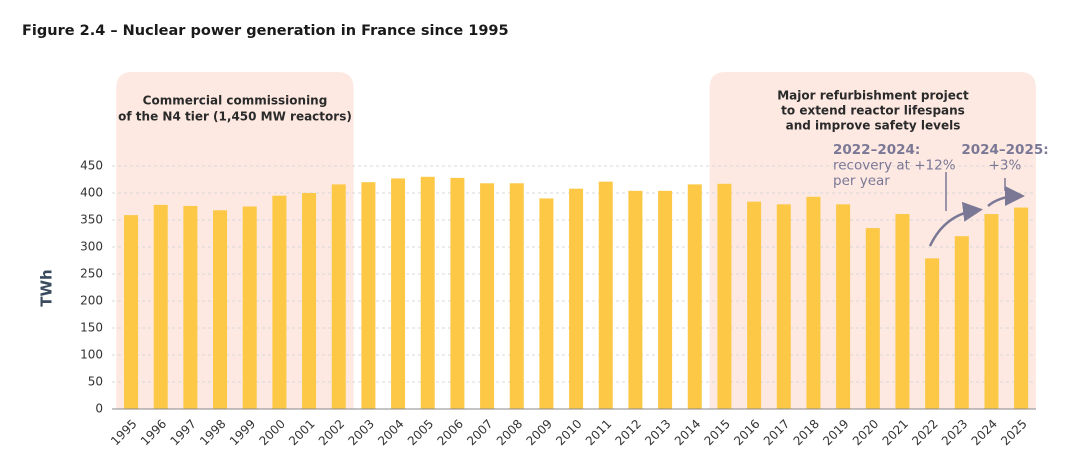 The height and width of the screenshot is (467, 1090). What do you see at coordinates (776, 432) in the screenshot?
I see `x-tick-label: 2017` at bounding box center [776, 432].